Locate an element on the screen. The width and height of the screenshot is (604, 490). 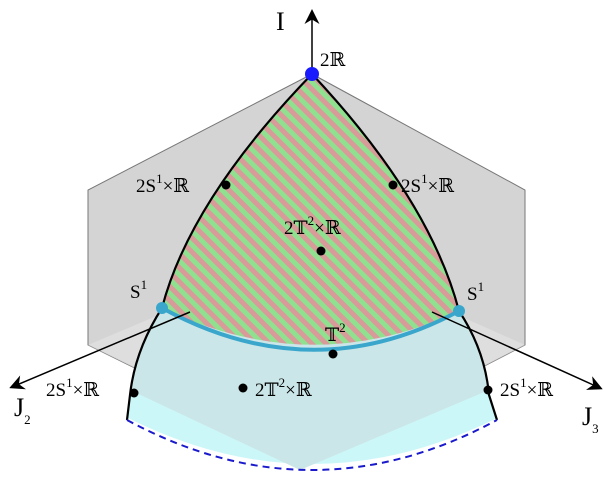
lower-right-edge-point is located at coordinates (488, 390).